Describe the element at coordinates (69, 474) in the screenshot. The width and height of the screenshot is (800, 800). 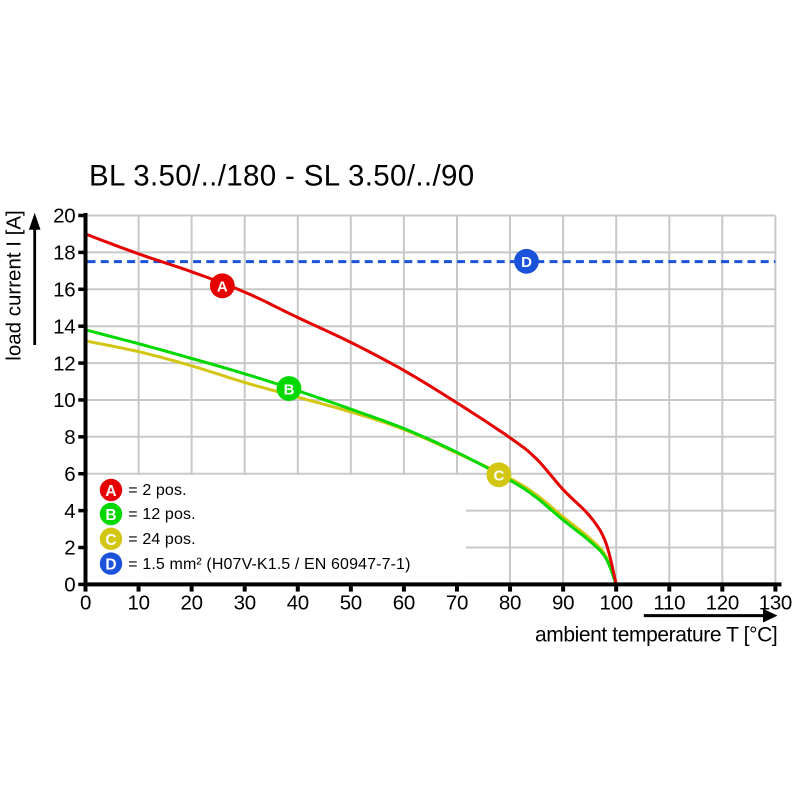
I see `svg-text: 6` at that location.